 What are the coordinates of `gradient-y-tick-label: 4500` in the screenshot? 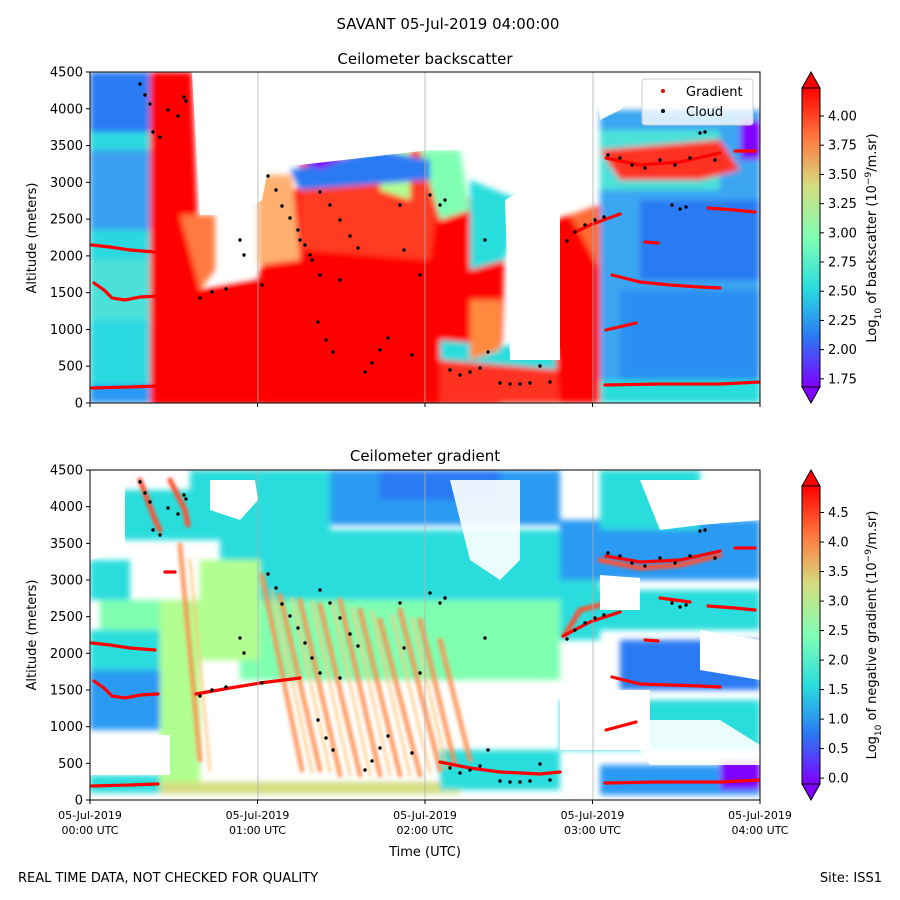 It's located at (66, 471).